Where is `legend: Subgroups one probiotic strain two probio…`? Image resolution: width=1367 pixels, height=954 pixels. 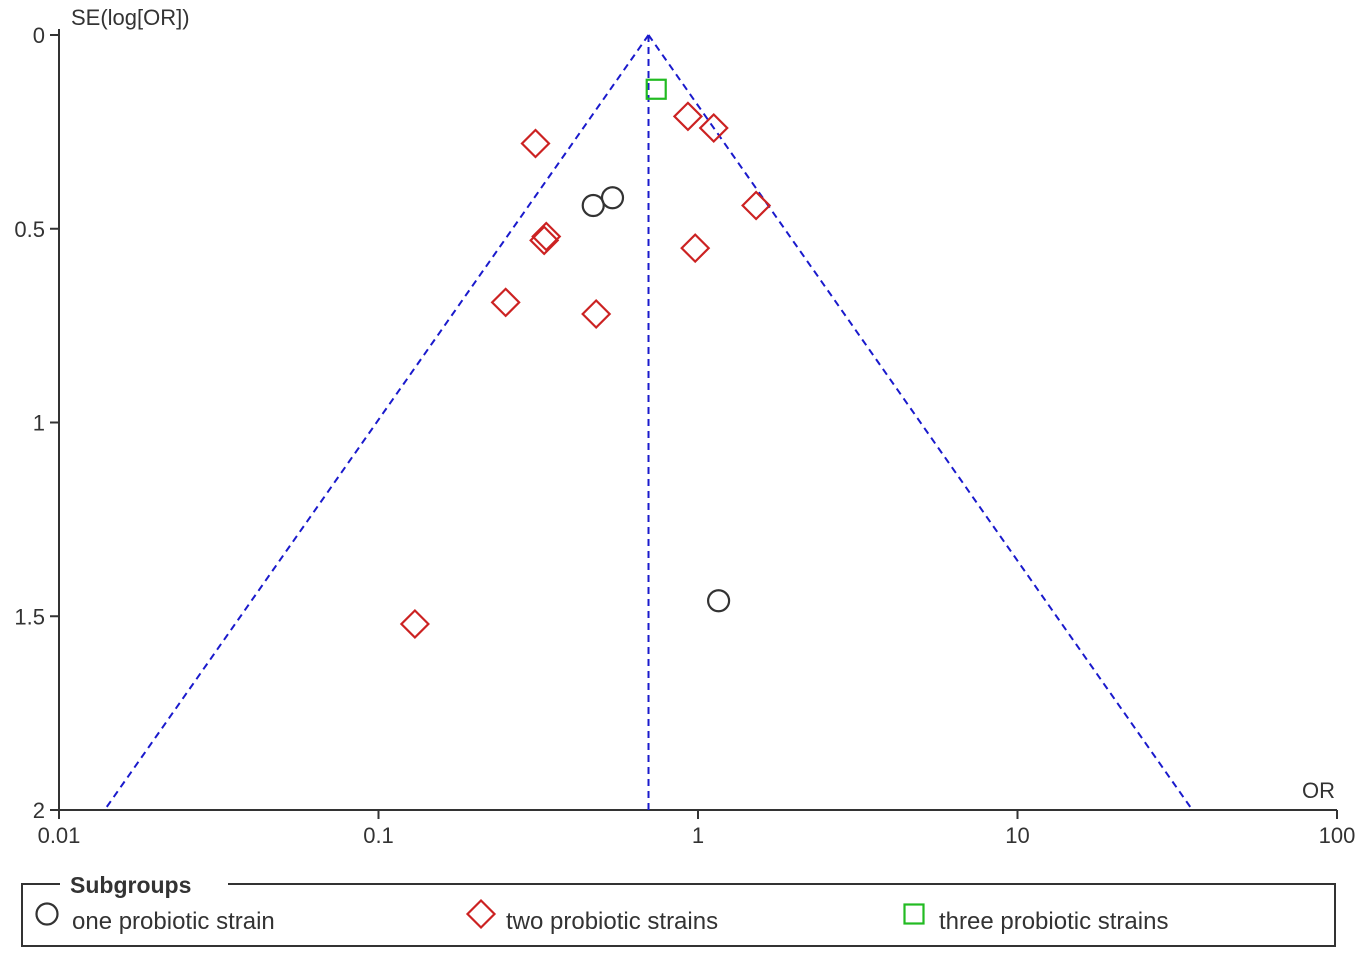 legend: Subgroups one probiotic strain two probio… is located at coordinates (678, 909).